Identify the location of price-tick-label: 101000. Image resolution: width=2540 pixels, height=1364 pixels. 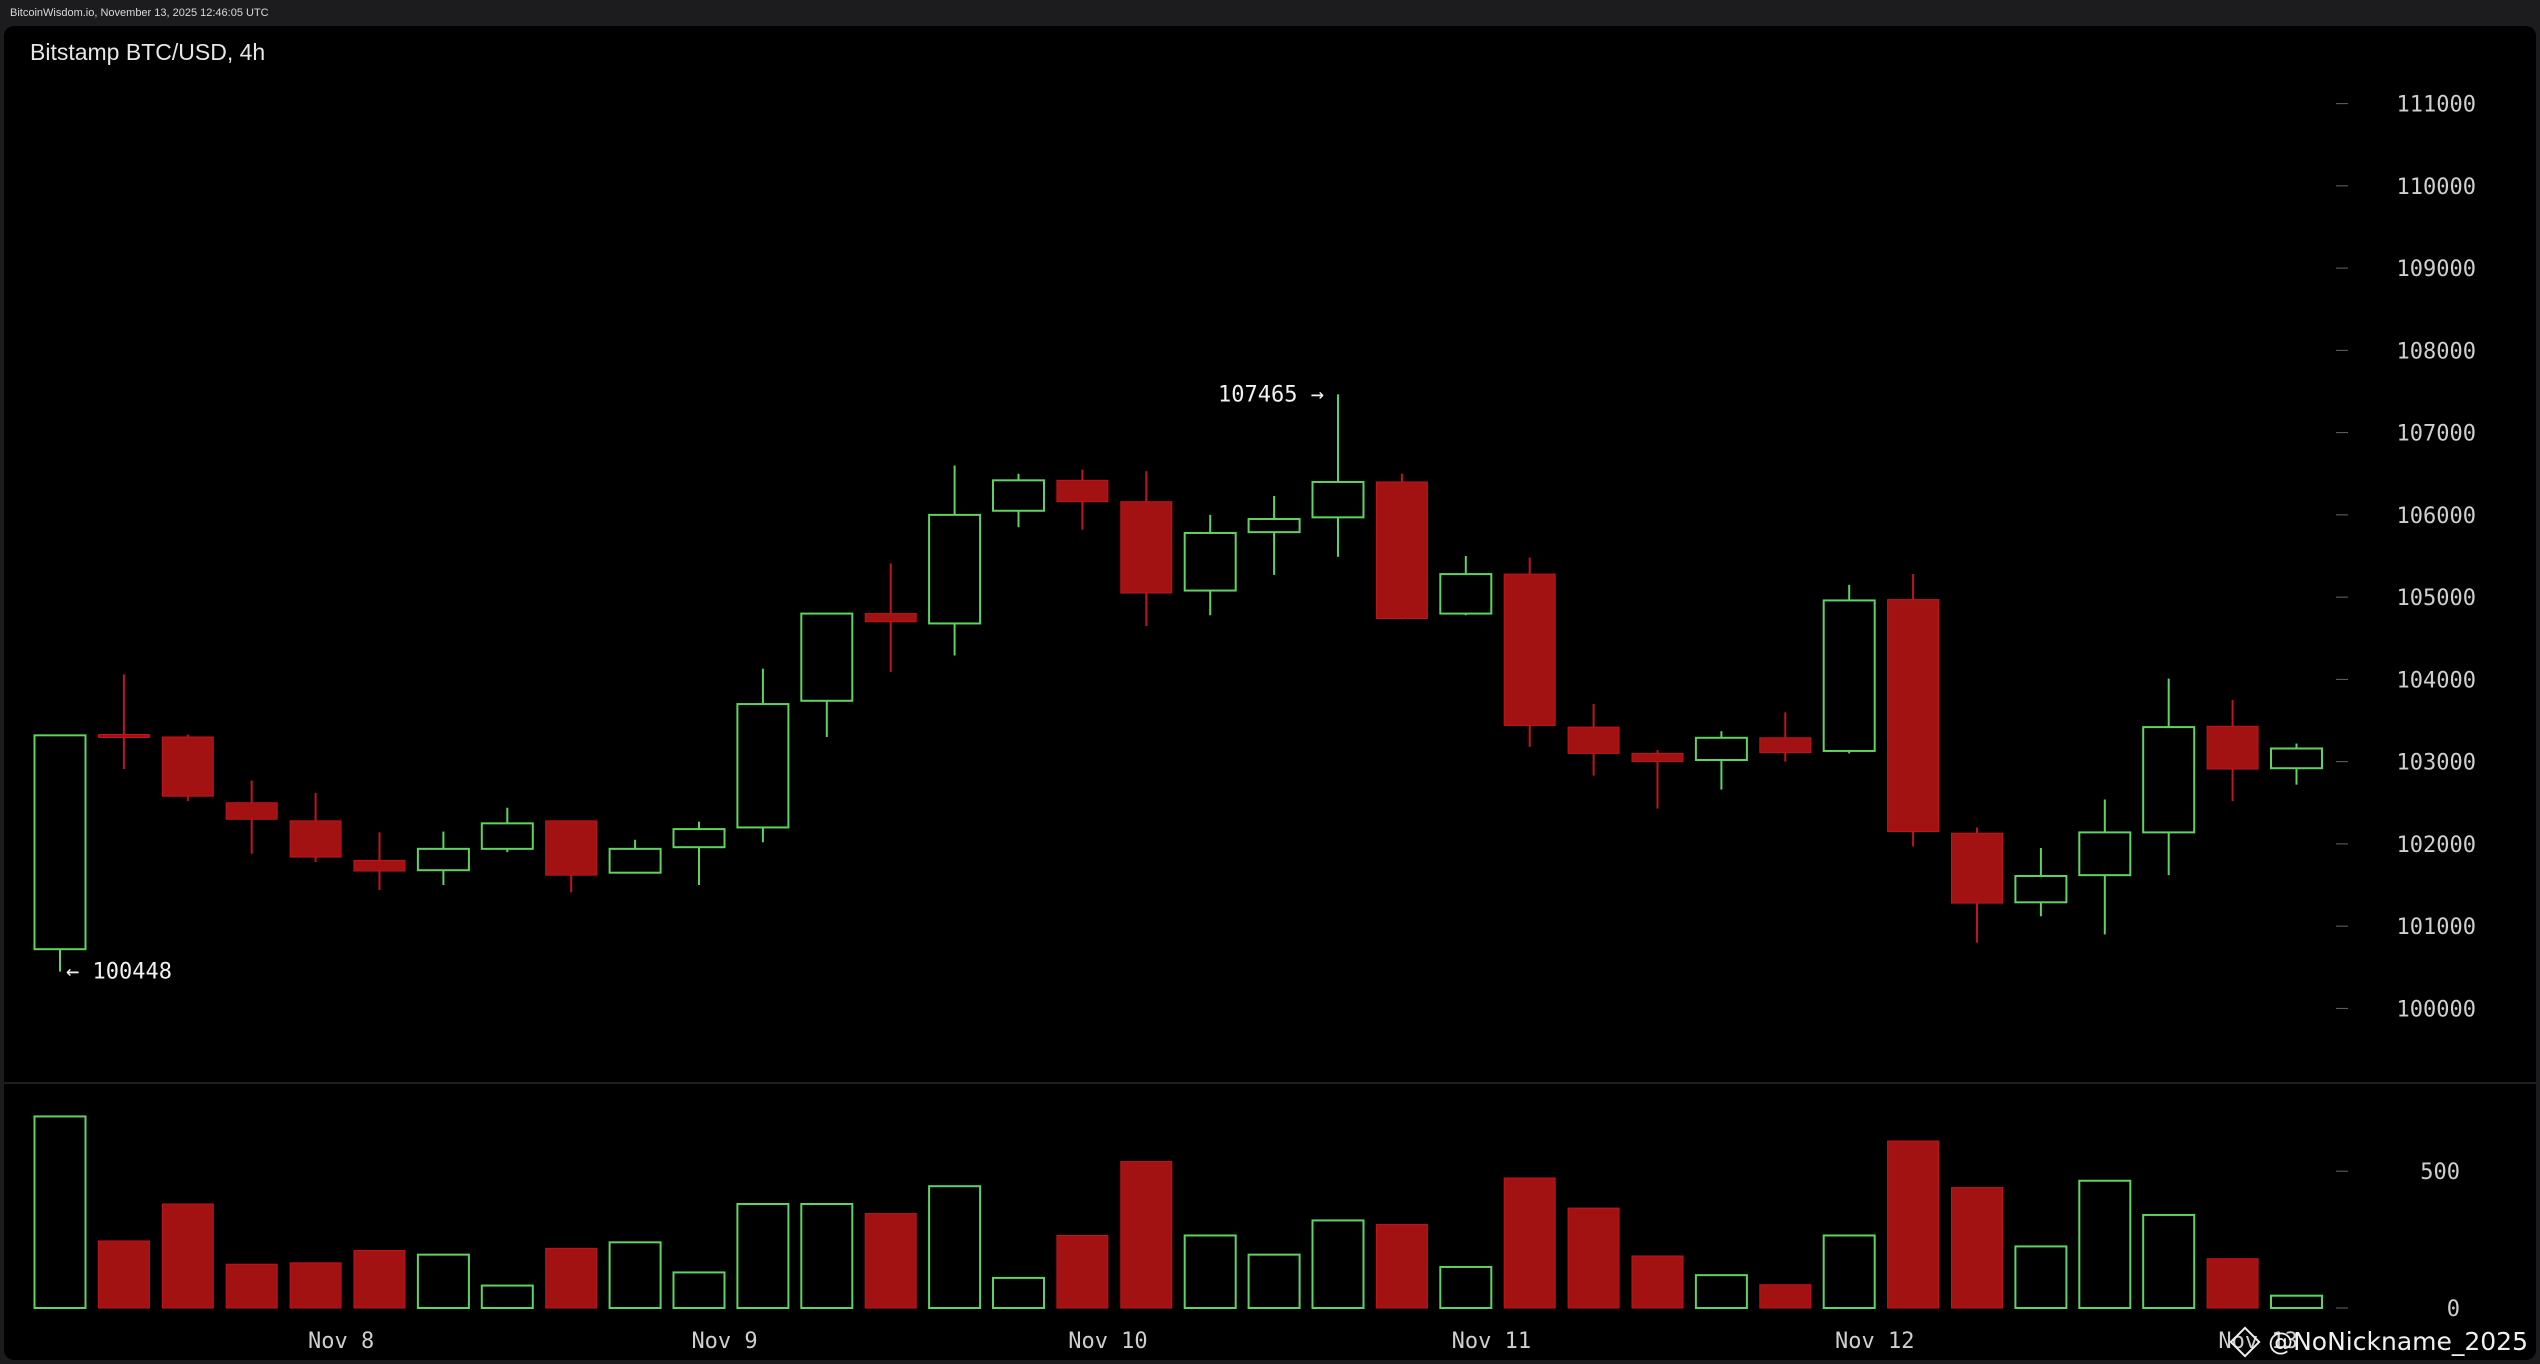
(2436, 927).